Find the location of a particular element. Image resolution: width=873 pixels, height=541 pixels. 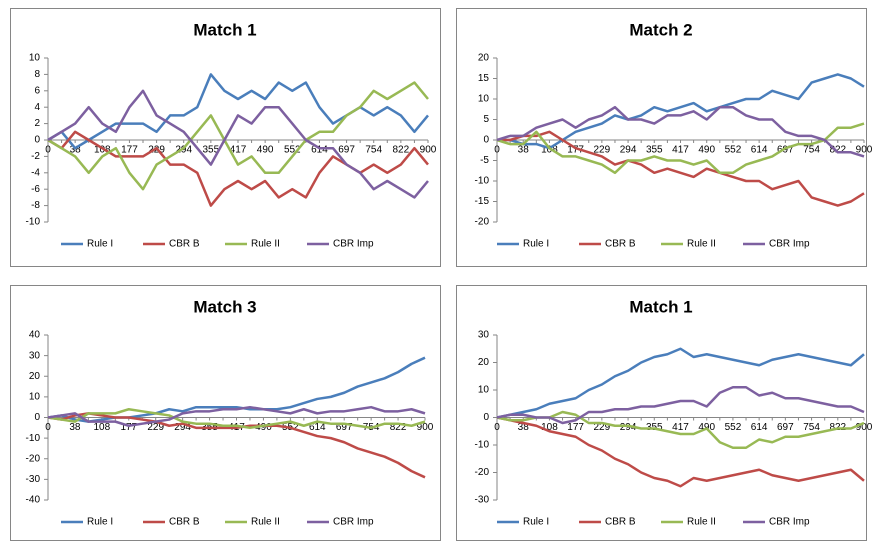

x-tick-label: 490 is located at coordinates (265, 150).